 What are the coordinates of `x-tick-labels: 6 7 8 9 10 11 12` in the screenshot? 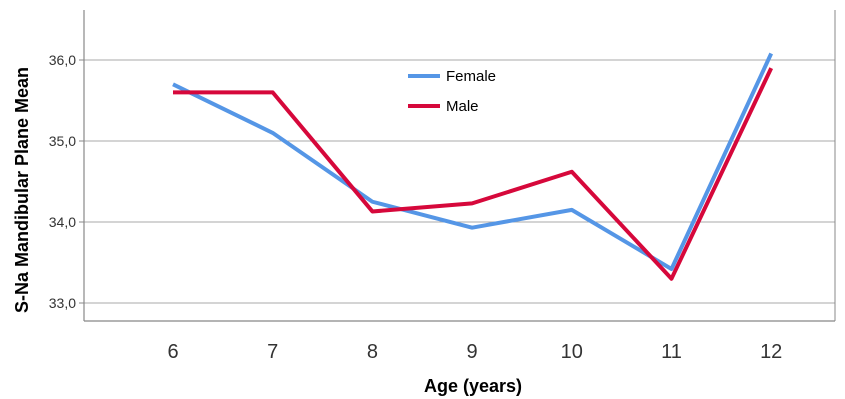 It's located at (474, 352).